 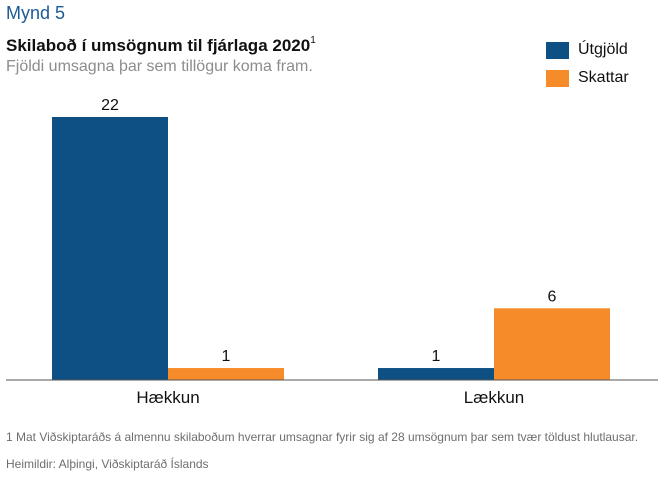 What do you see at coordinates (603, 49) in the screenshot?
I see `legend-label-utgjold: Útgjöld` at bounding box center [603, 49].